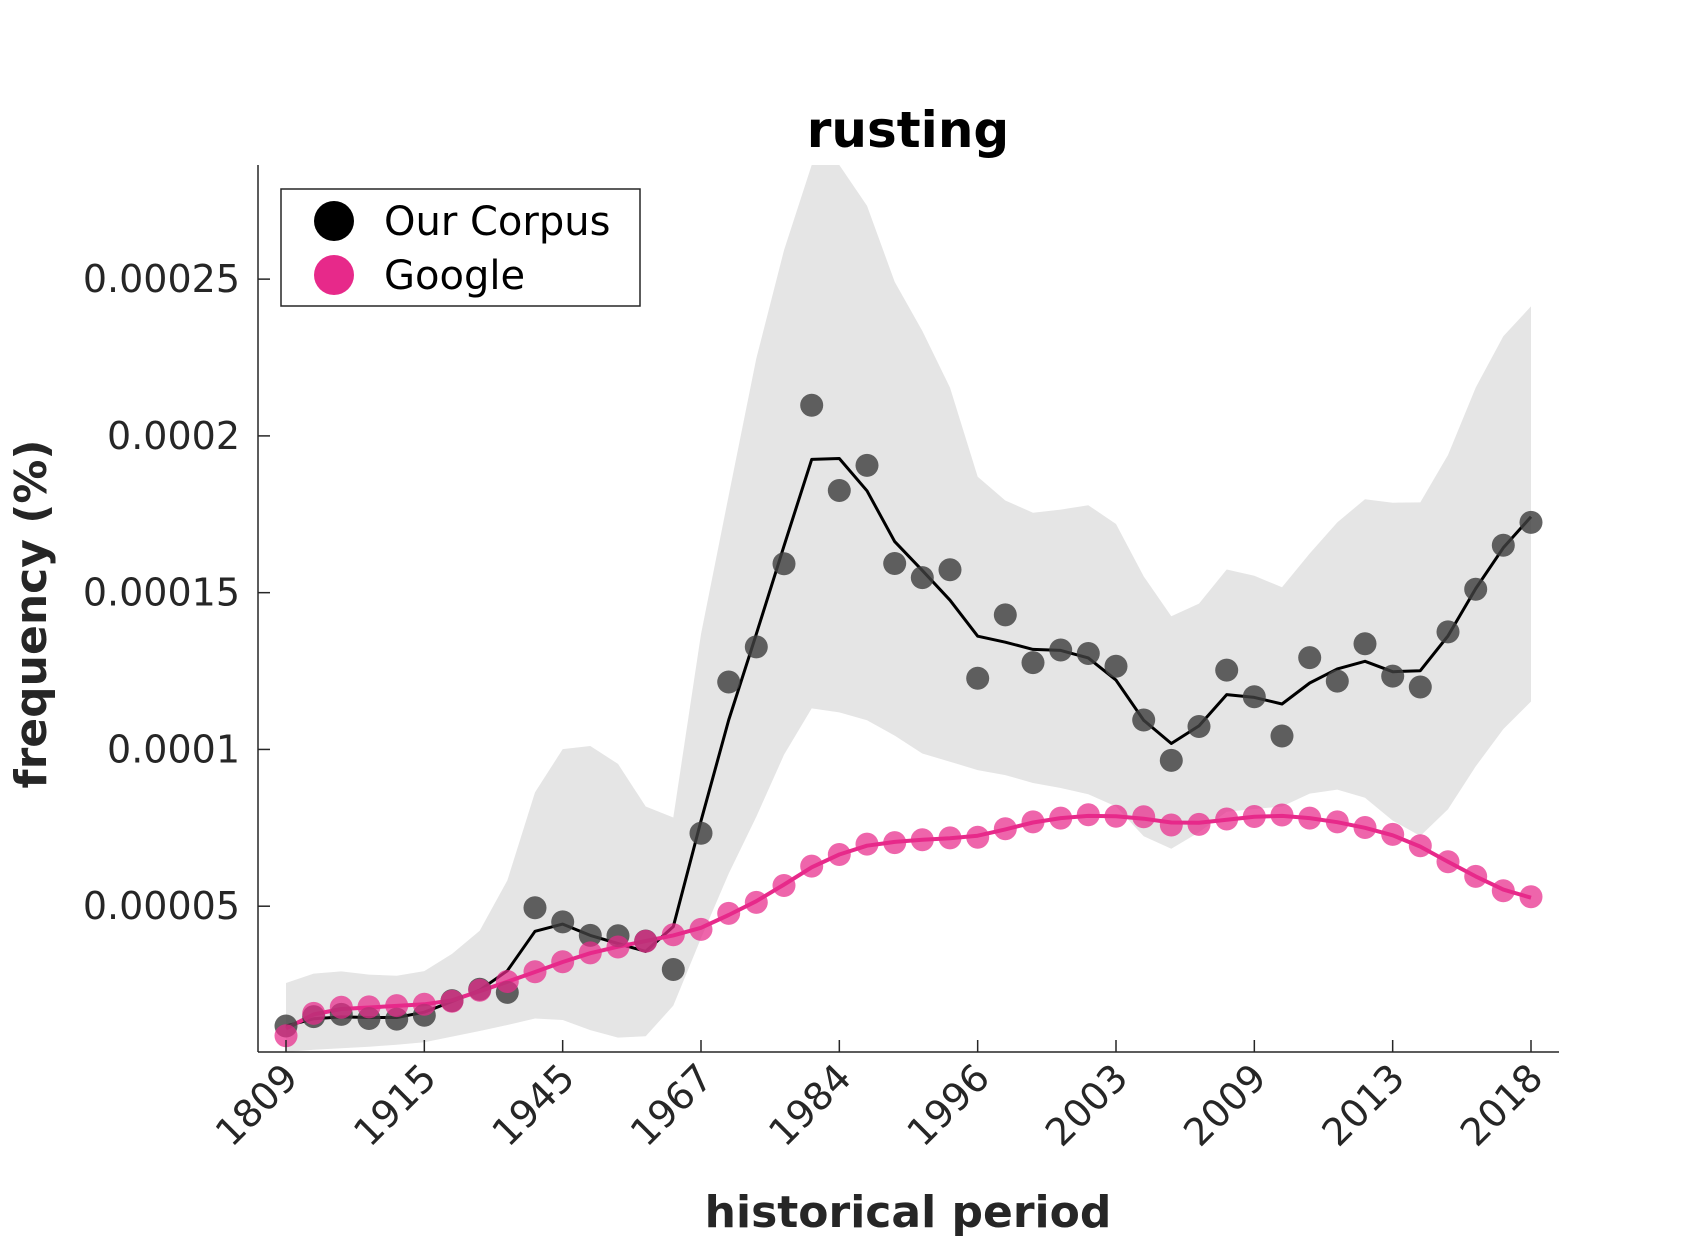 This screenshot has height=1246, width=1700. Describe the element at coordinates (534, 1105) in the screenshot. I see `x-tick-label: 1945` at that location.